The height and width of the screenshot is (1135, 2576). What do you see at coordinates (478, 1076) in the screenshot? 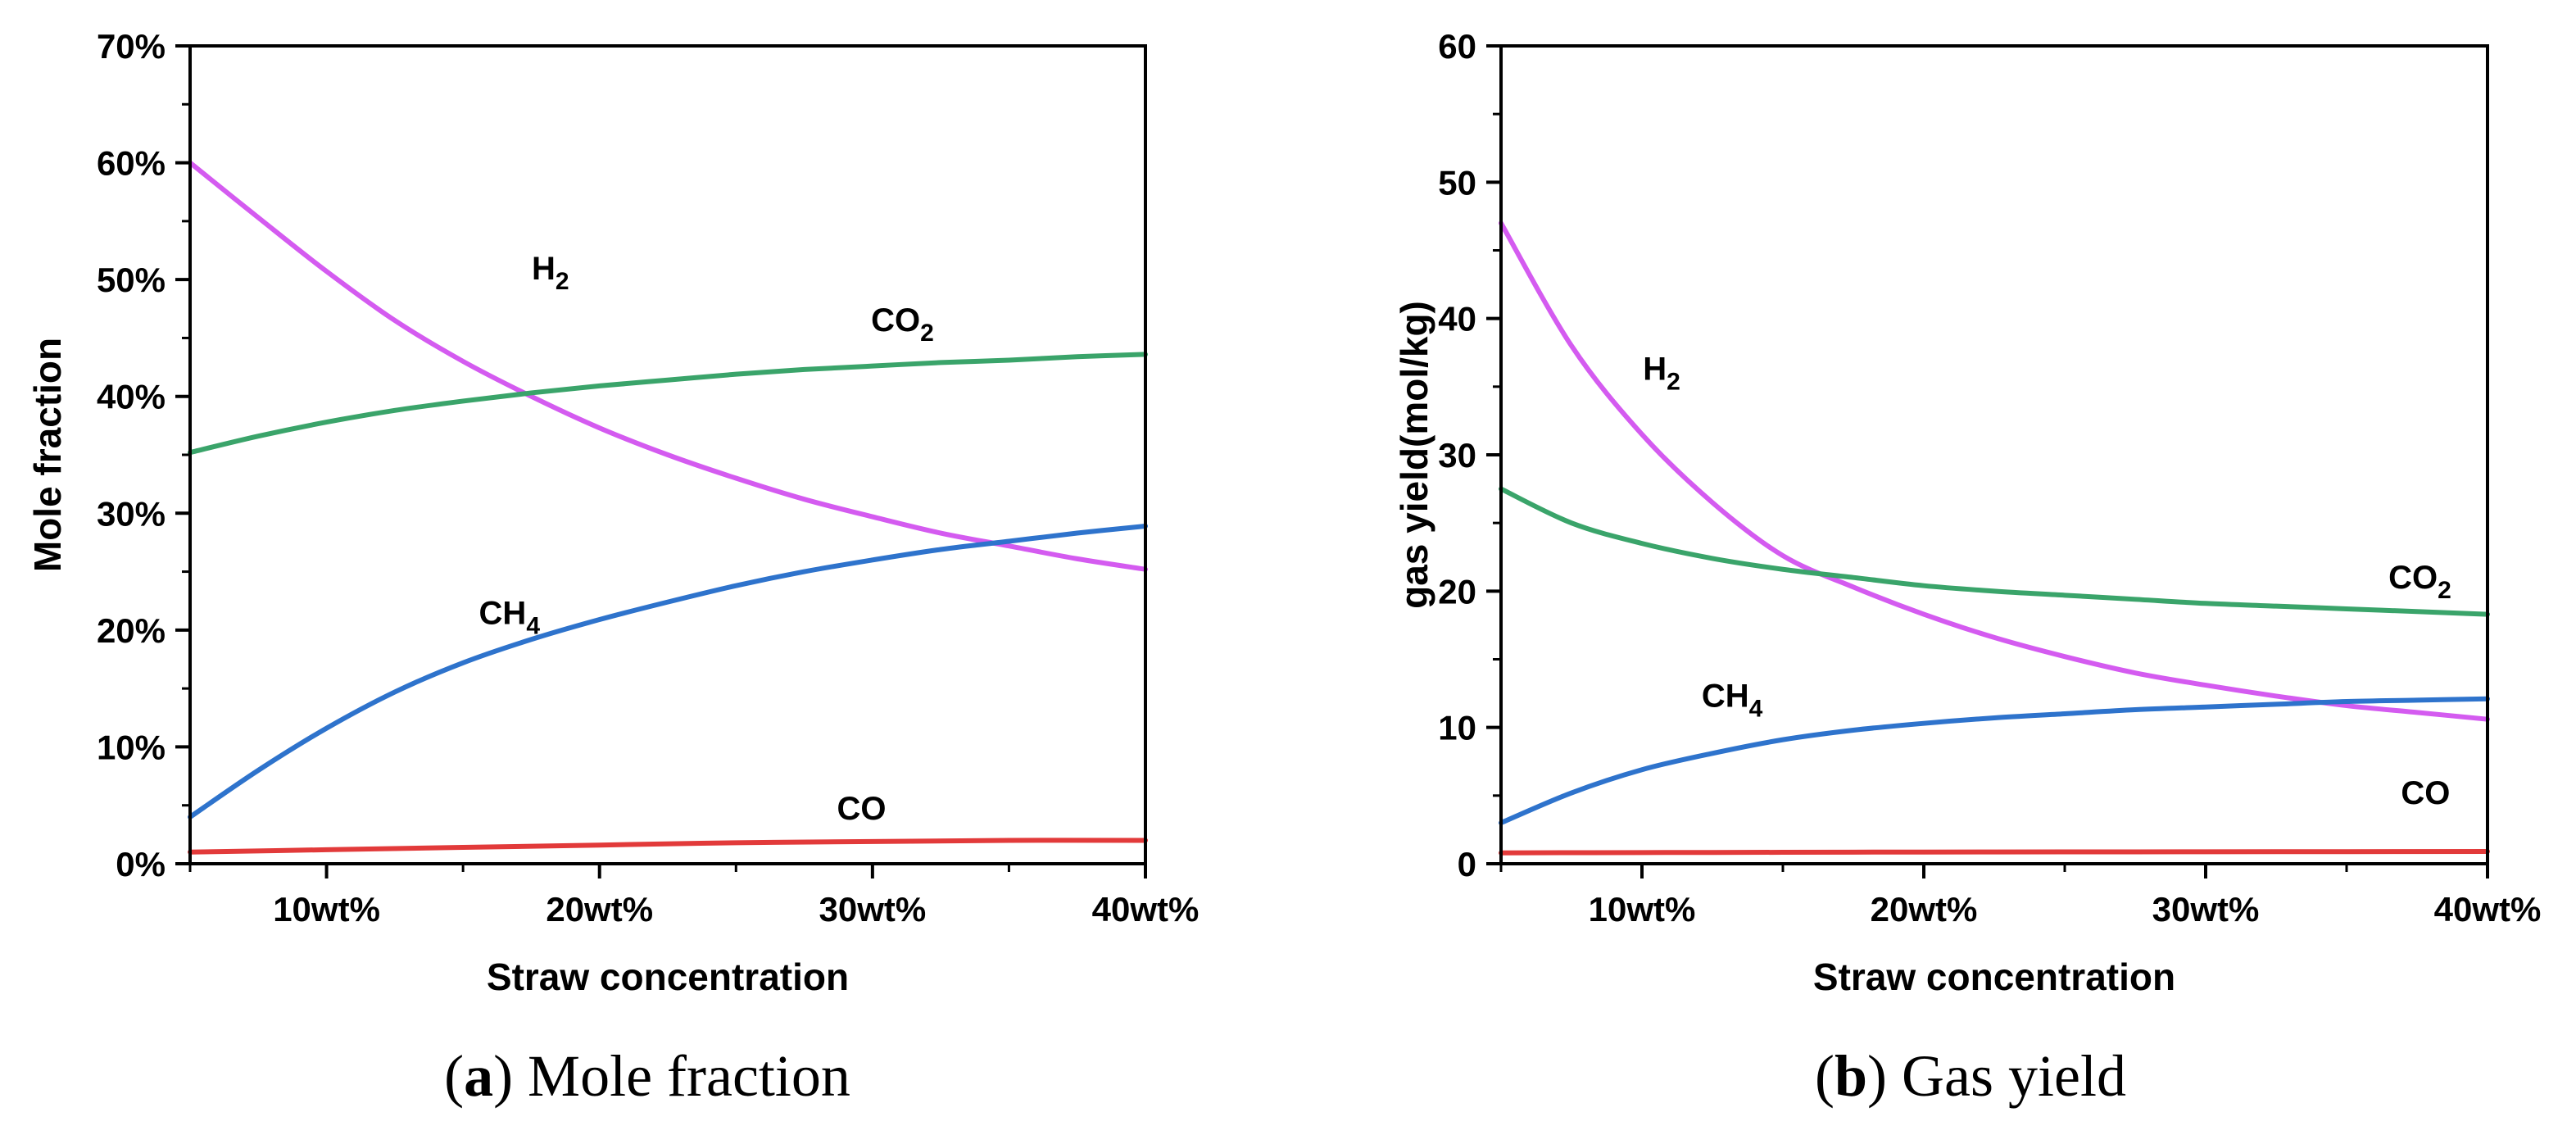
I see `caption-letter-a: a` at bounding box center [478, 1076].